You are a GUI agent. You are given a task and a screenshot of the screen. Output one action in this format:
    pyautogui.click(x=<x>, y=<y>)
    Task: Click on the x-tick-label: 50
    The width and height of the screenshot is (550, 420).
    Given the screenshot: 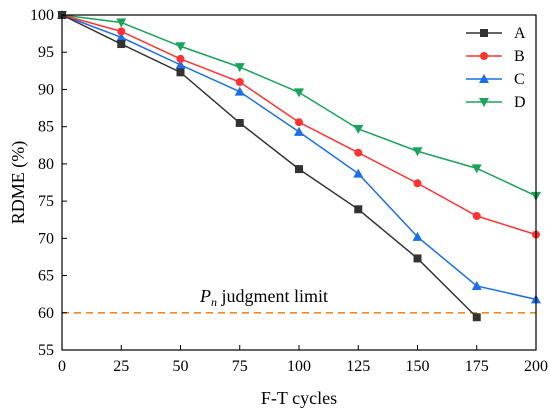 What is the action you would take?
    pyautogui.click(x=181, y=366)
    